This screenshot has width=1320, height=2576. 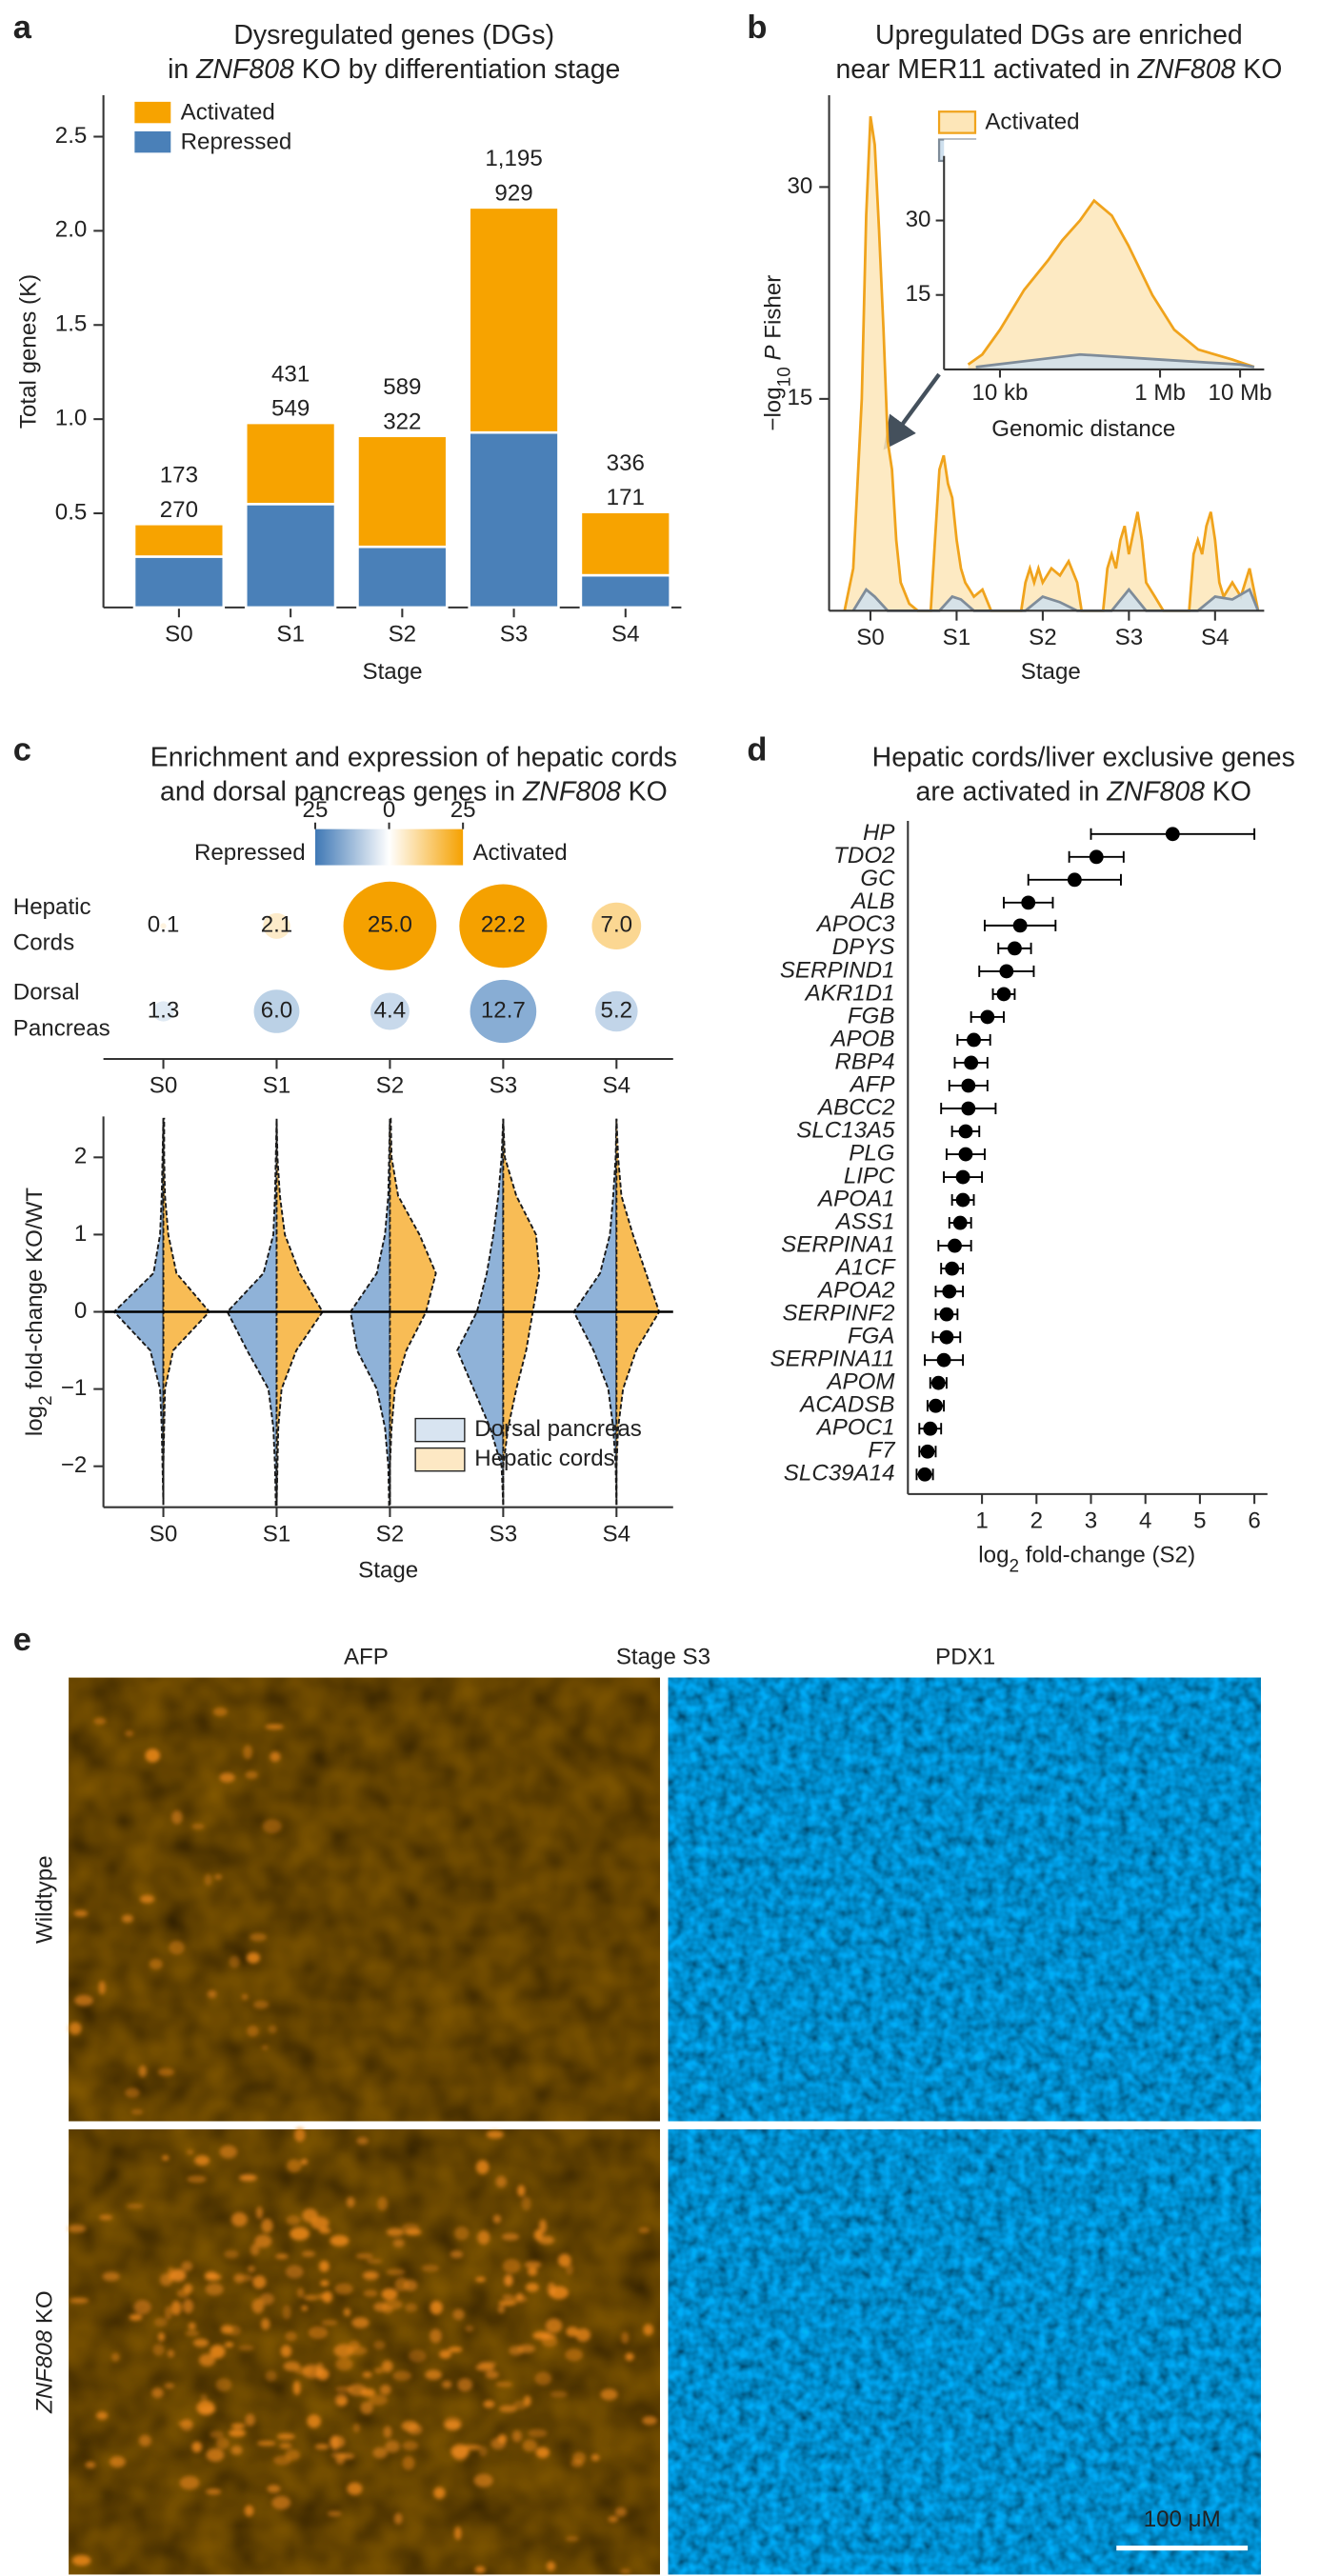 What do you see at coordinates (1032, 122) in the screenshot?
I see `legend-label: Activated` at bounding box center [1032, 122].